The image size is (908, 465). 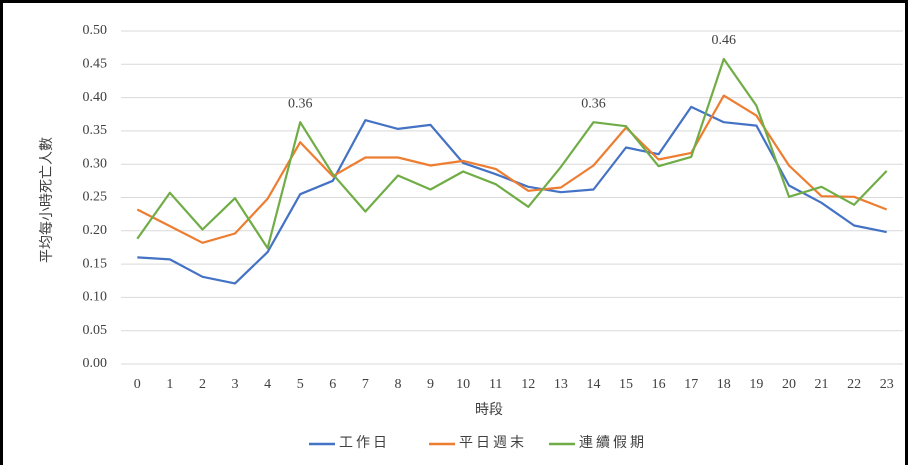 What do you see at coordinates (95, 297) in the screenshot?
I see `y-tick-label: 0.10` at bounding box center [95, 297].